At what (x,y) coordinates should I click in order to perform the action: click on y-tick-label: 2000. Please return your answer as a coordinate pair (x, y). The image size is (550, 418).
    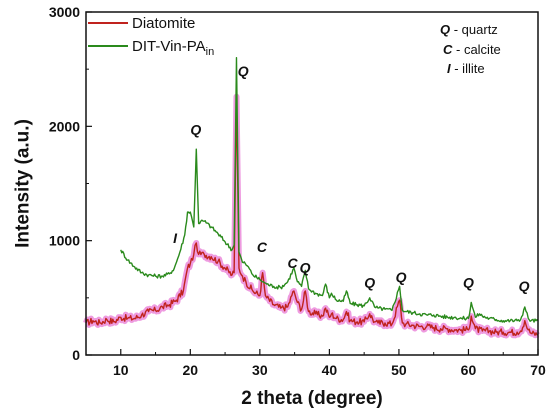
    Looking at the image, I should click on (64, 126).